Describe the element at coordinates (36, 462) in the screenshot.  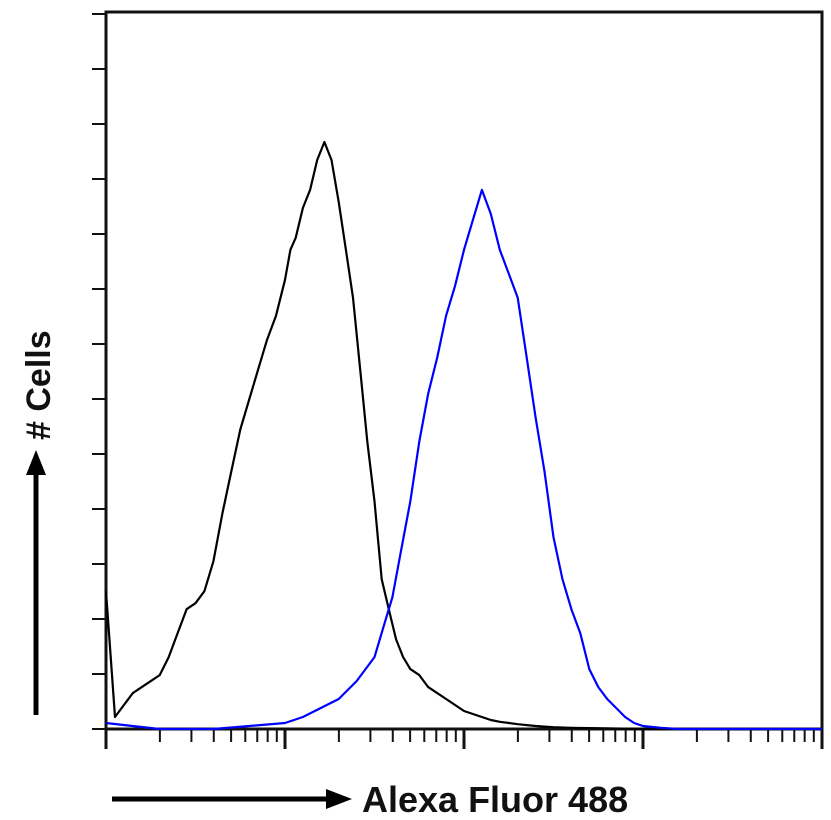
I see `y-axis-arrowhead` at that location.